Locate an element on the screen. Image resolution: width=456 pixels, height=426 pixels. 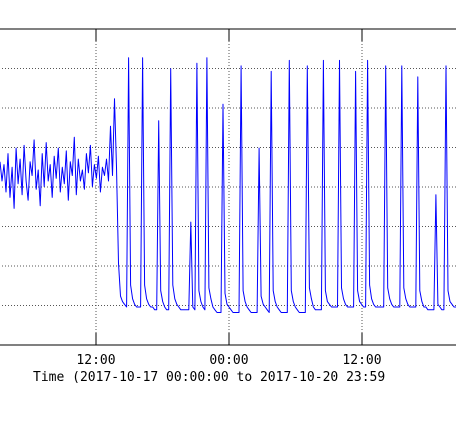
x-tick-labels: 12:00 00:00 12:00 is located at coordinates (228, 360).